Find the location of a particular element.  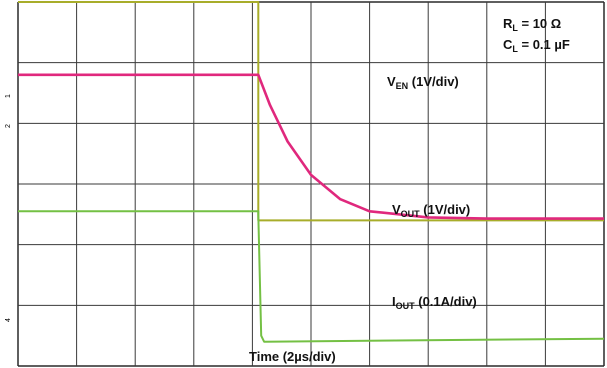

vout-label: VOUT (1V/div) is located at coordinates (431, 210).